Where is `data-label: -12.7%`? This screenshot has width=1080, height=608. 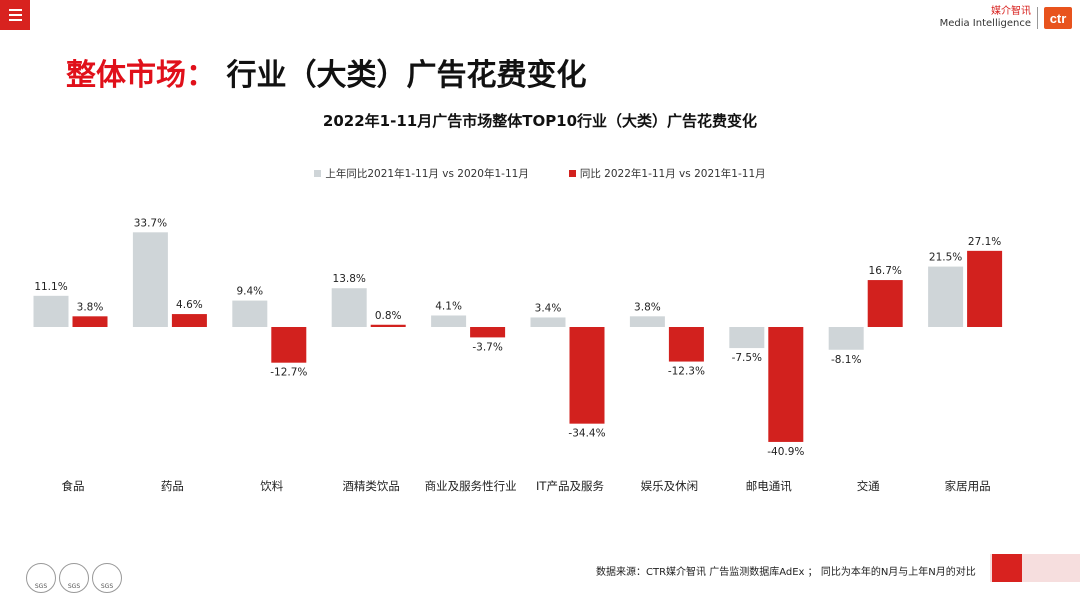
data-label: -12.7% is located at coordinates (288, 373).